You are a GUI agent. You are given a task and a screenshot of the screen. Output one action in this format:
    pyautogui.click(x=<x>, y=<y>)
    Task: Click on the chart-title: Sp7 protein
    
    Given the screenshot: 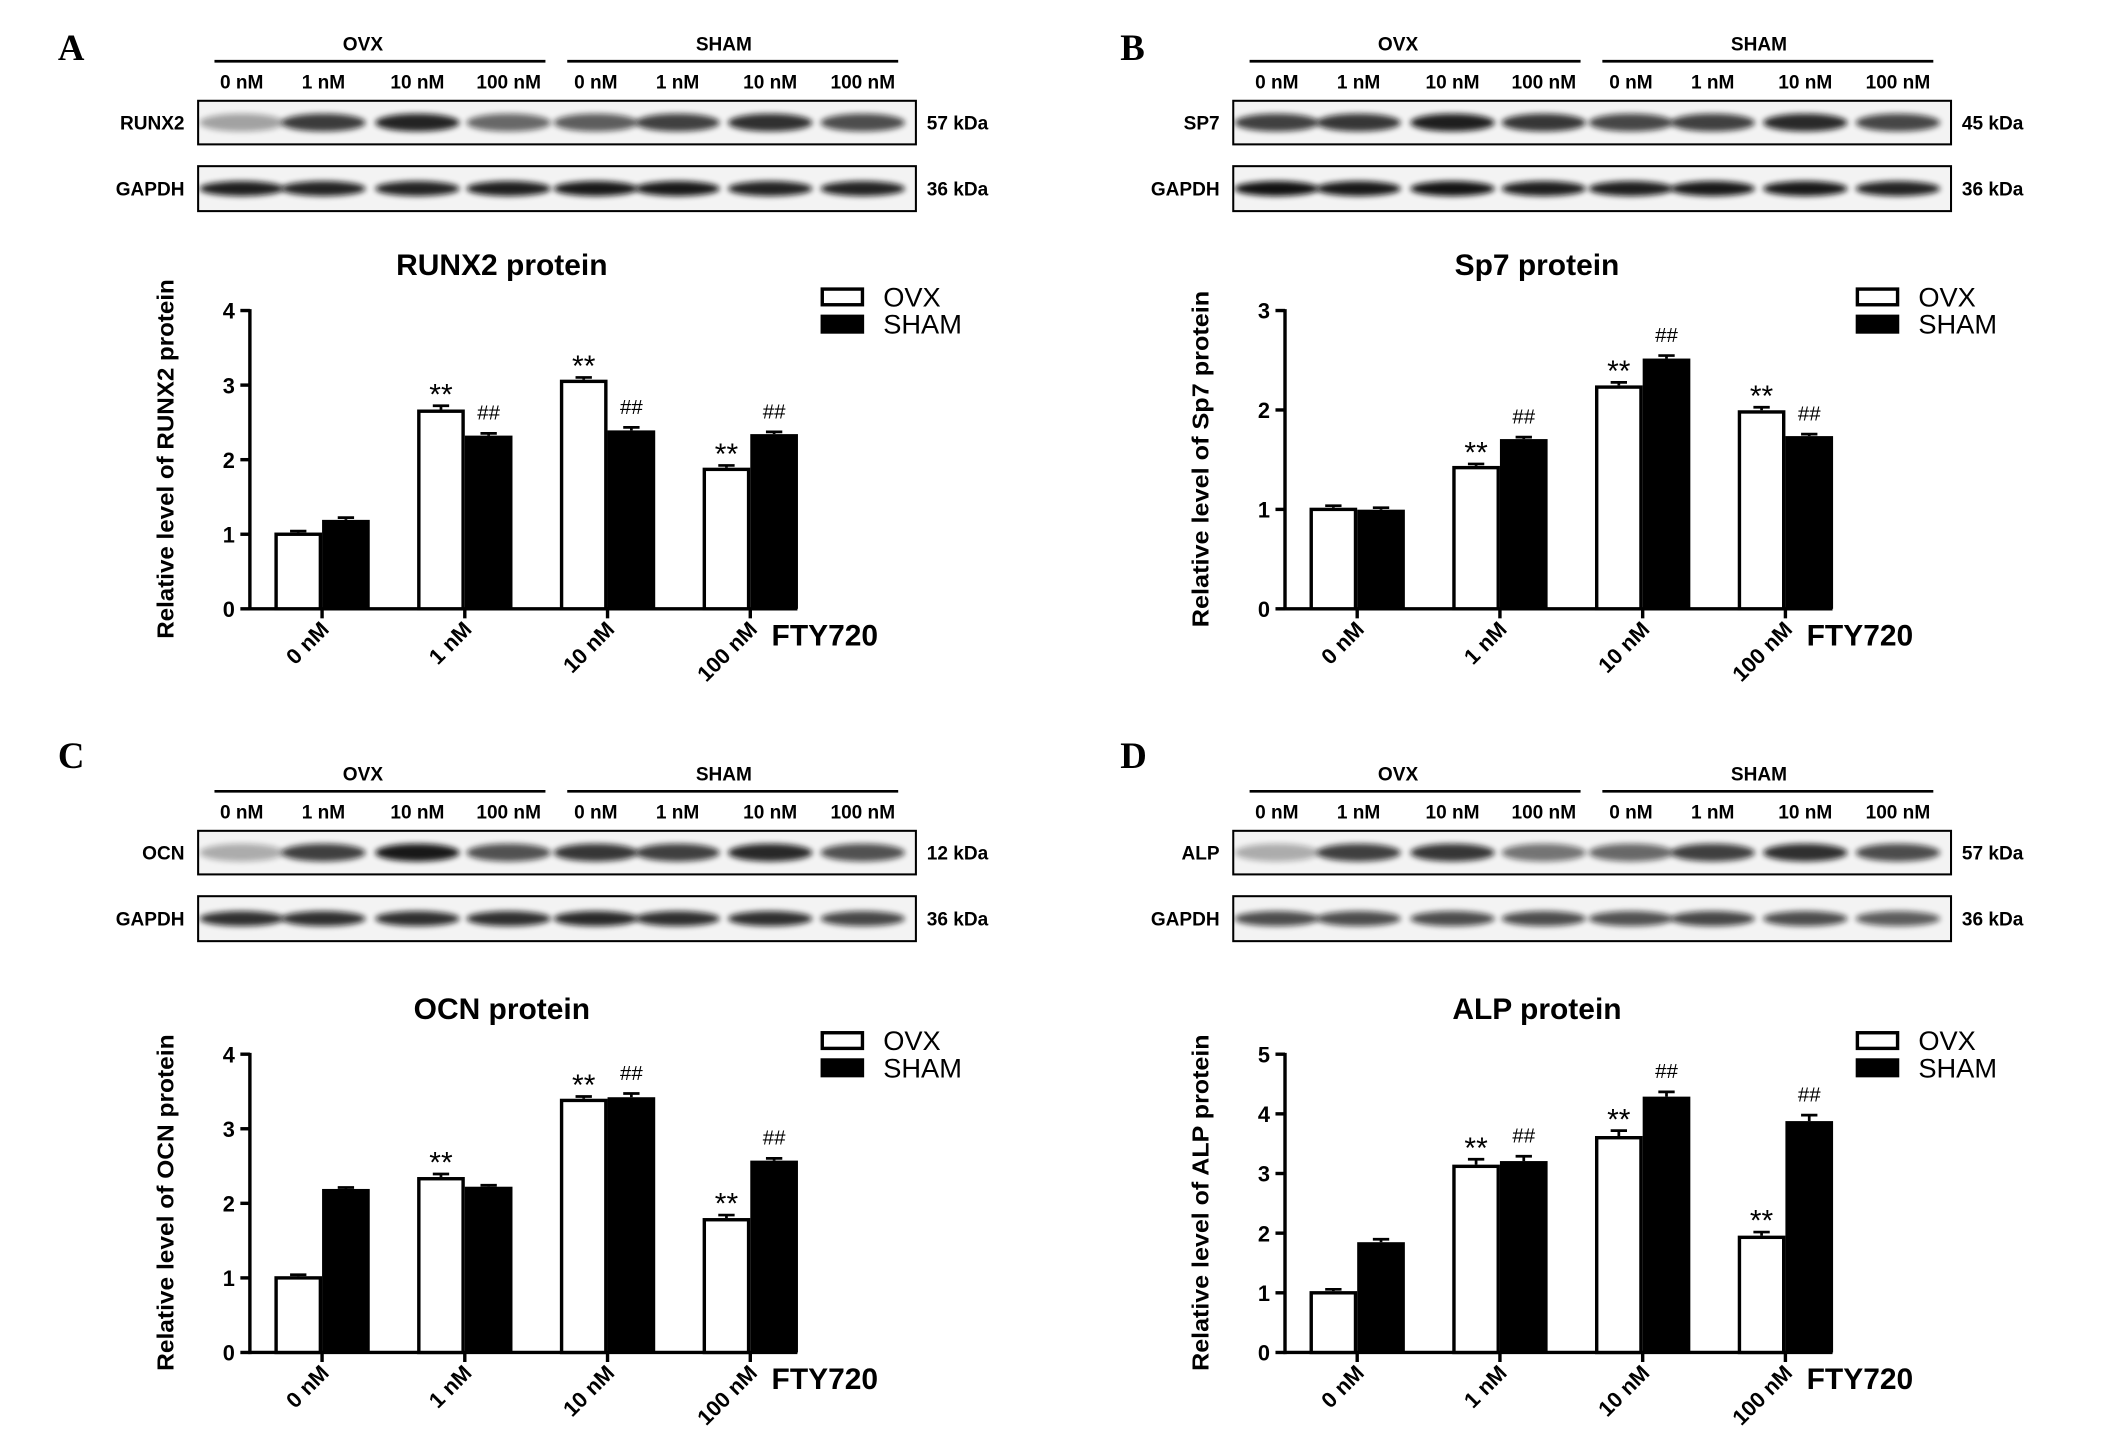 What is the action you would take?
    pyautogui.click(x=1537, y=265)
    